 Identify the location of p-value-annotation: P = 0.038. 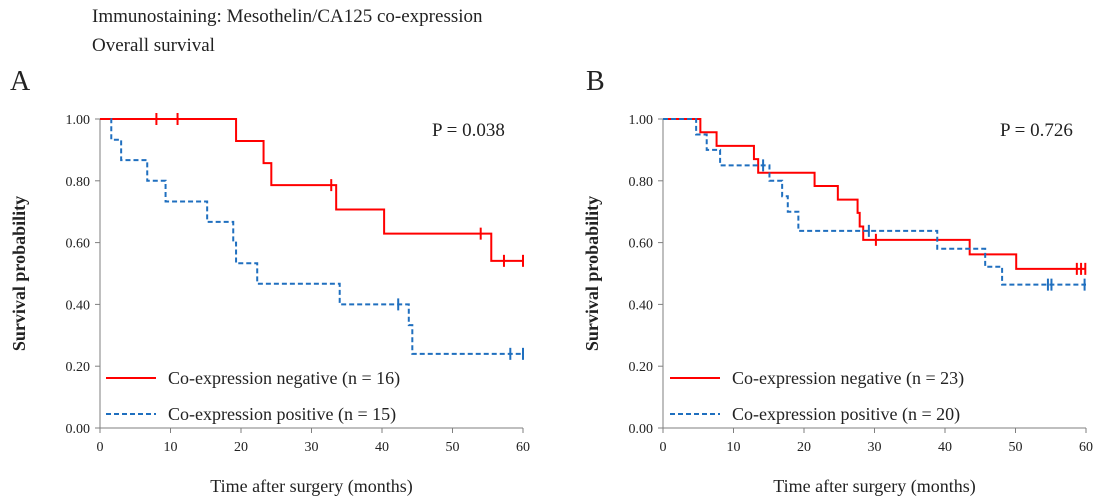
(468, 130).